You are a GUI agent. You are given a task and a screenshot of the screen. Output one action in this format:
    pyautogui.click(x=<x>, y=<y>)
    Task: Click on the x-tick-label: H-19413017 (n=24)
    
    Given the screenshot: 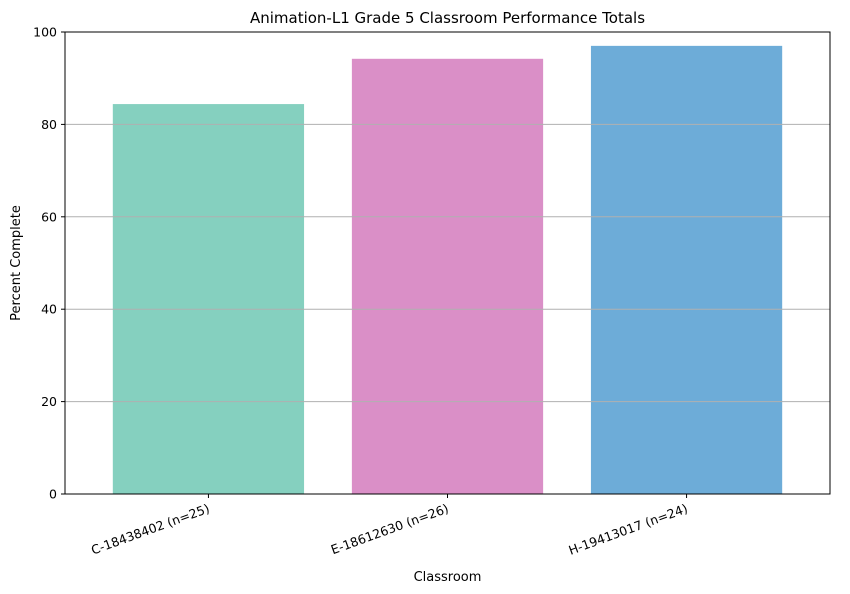 What is the action you would take?
    pyautogui.click(x=627, y=529)
    